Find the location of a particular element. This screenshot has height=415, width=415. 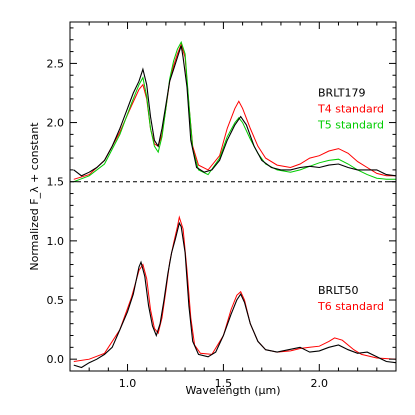

y-tick-label: 0.0 is located at coordinates (56, 359).